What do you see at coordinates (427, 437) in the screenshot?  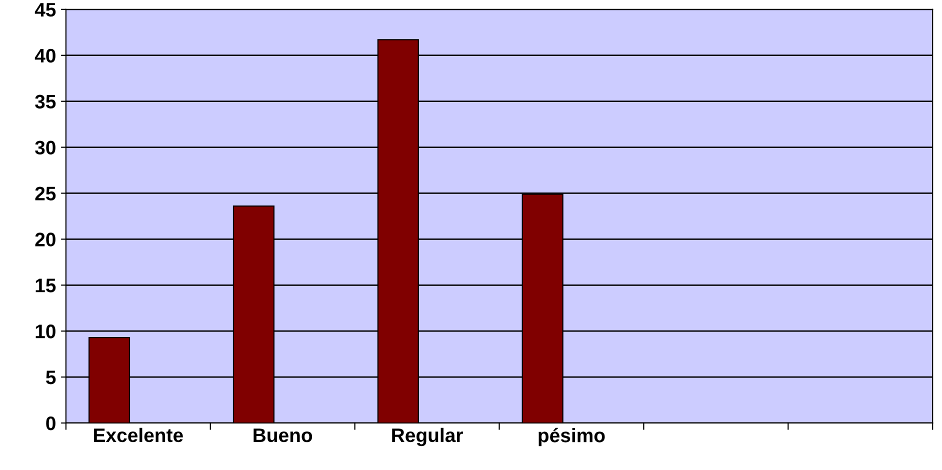 I see `x-tick-label: Regular` at bounding box center [427, 437].